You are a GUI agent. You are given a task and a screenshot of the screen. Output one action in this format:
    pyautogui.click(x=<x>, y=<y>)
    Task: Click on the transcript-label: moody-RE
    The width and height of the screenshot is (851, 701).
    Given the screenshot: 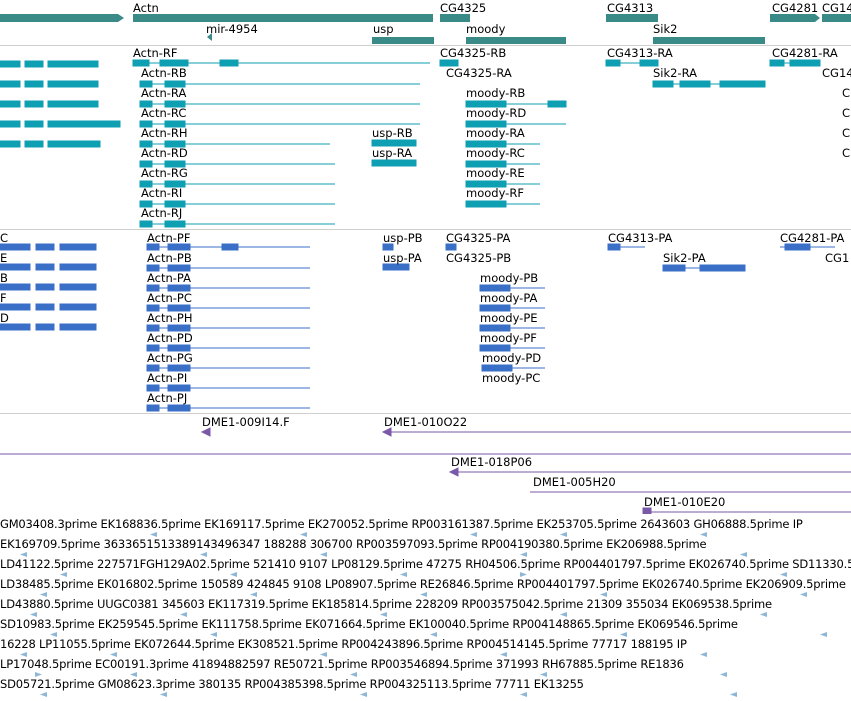 What is the action you would take?
    pyautogui.click(x=495, y=173)
    